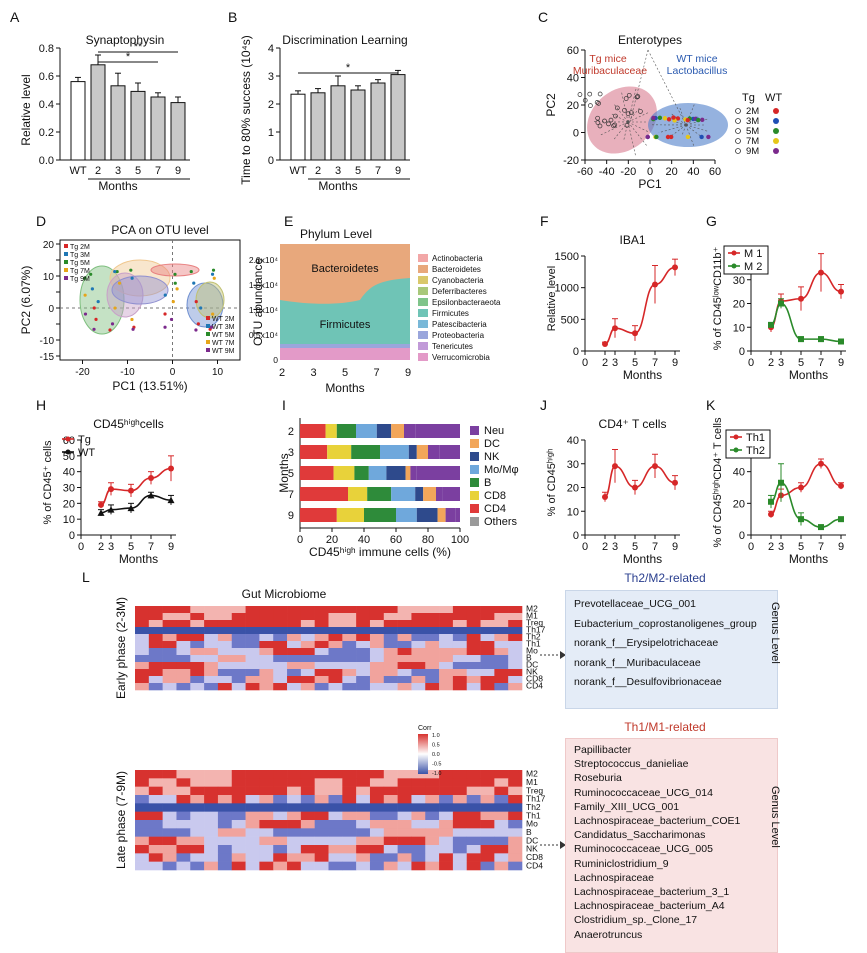 The height and width of the screenshot is (953, 867). Describe the element at coordinates (291, 516) in the screenshot. I see `panel-I-y-tick-label: 9` at that location.